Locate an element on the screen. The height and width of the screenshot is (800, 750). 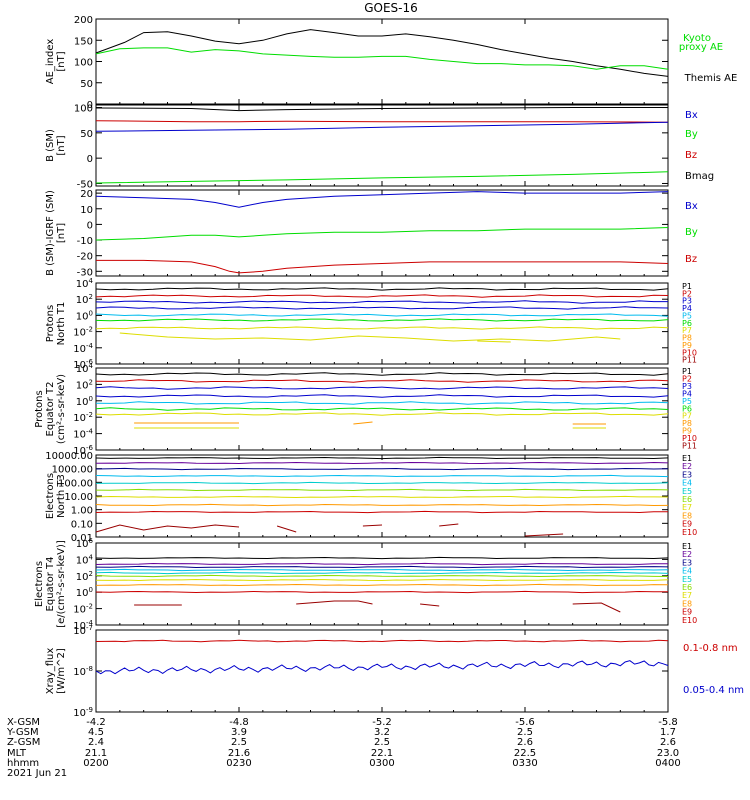
x-axis-value-2-3: 2.6 is located at coordinates (525, 742).